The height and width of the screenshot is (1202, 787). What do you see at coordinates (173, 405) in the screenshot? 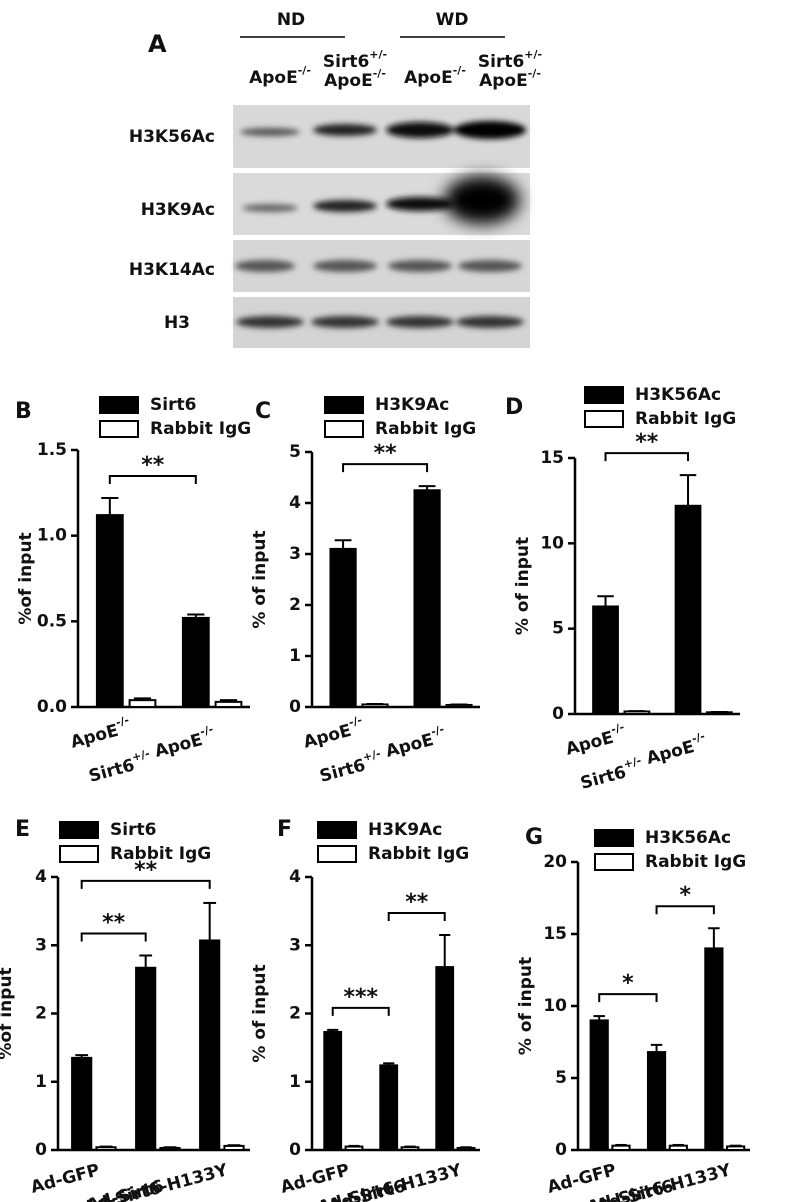
I see `legend-label: Sirt6` at bounding box center [173, 405].